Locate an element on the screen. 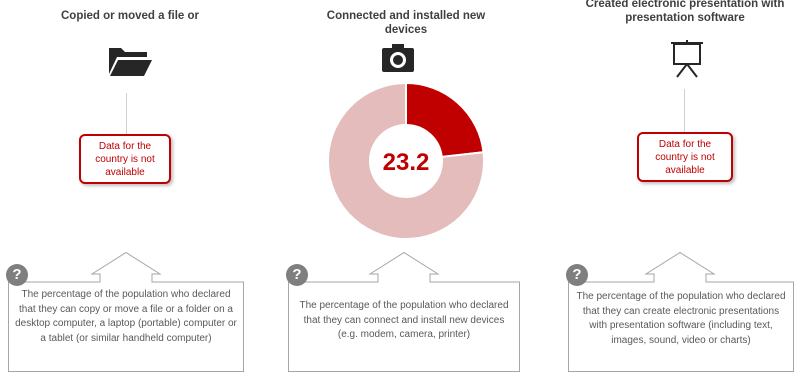 Image resolution: width=796 pixels, height=376 pixels. donut-chart is located at coordinates (406, 160).